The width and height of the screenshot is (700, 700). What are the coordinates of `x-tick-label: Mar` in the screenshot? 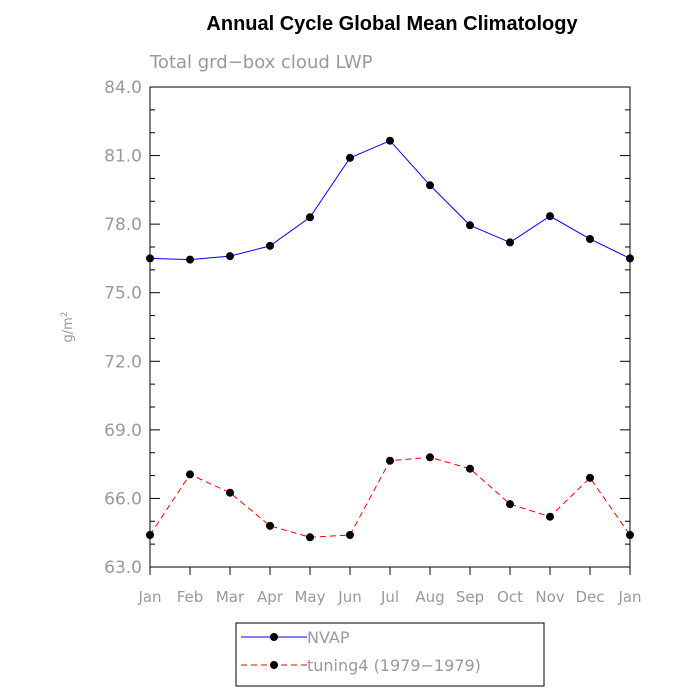 It's located at (230, 597).